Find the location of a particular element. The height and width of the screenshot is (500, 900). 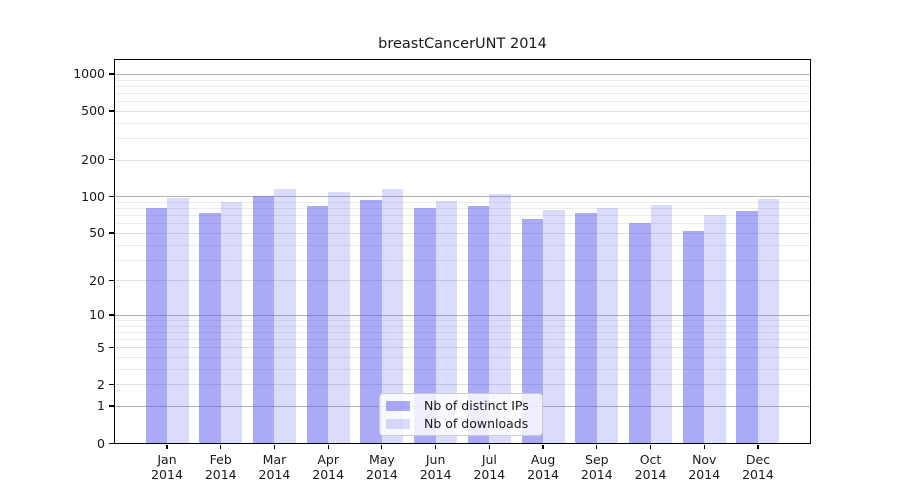

y-tick-label-2: 2 is located at coordinates (101, 384).